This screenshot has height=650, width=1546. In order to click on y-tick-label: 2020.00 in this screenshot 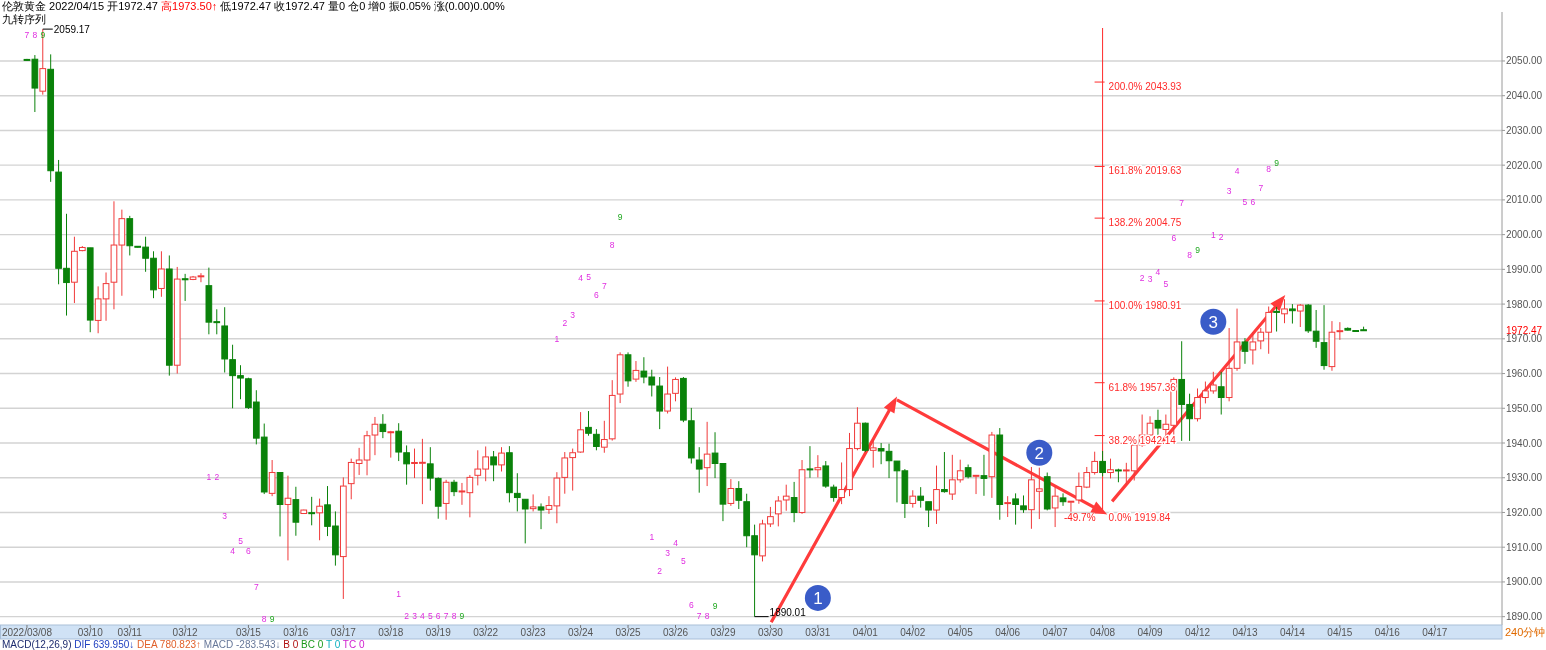, I will do `click(1524, 165)`.